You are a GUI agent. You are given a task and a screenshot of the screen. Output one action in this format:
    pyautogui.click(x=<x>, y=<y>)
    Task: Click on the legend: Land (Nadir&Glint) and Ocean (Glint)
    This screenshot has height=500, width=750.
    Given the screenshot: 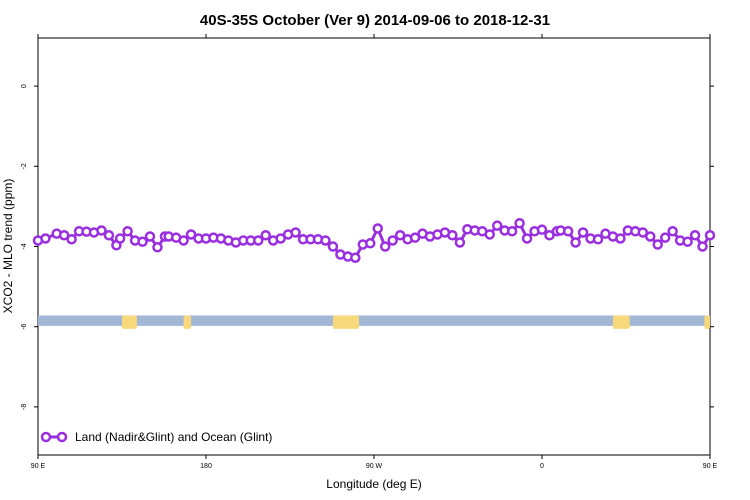 What is the action you would take?
    pyautogui.click(x=156, y=437)
    